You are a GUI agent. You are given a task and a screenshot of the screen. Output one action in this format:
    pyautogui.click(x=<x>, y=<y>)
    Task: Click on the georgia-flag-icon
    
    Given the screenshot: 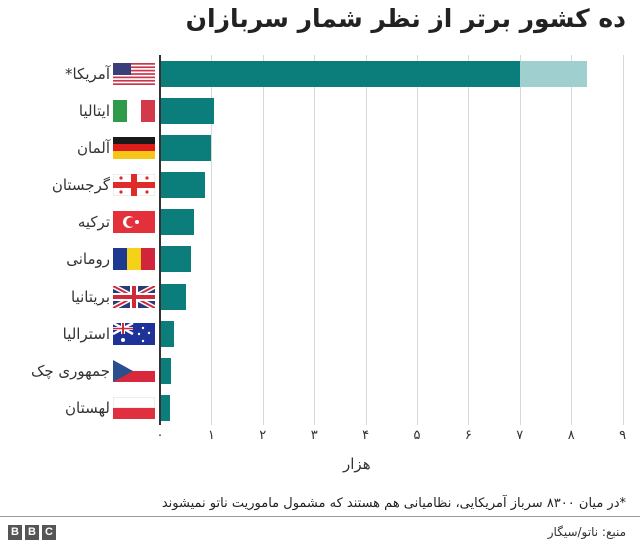 What is the action you would take?
    pyautogui.click(x=134, y=185)
    